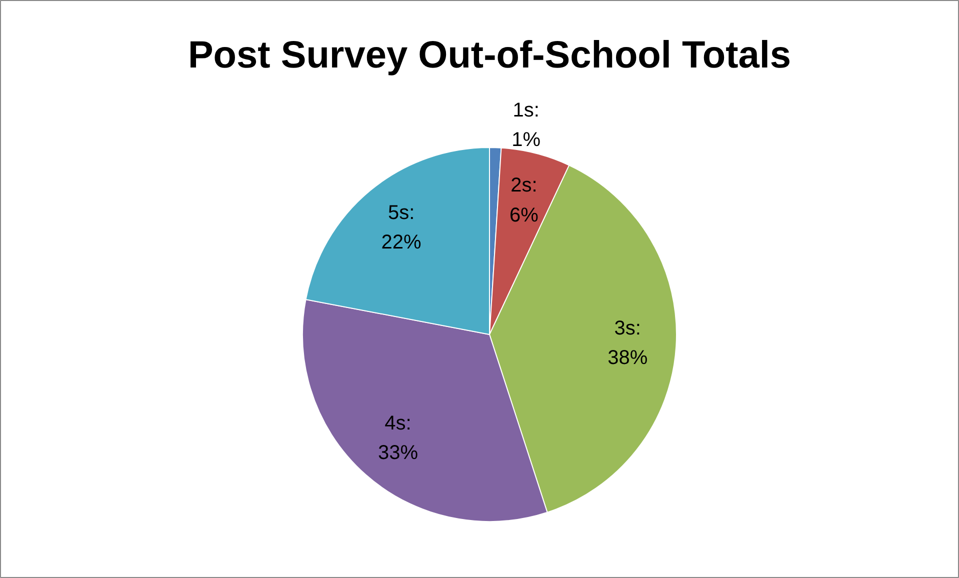 This screenshot has height=578, width=959. I want to click on data-label: 5s: 22%, so click(401, 228).